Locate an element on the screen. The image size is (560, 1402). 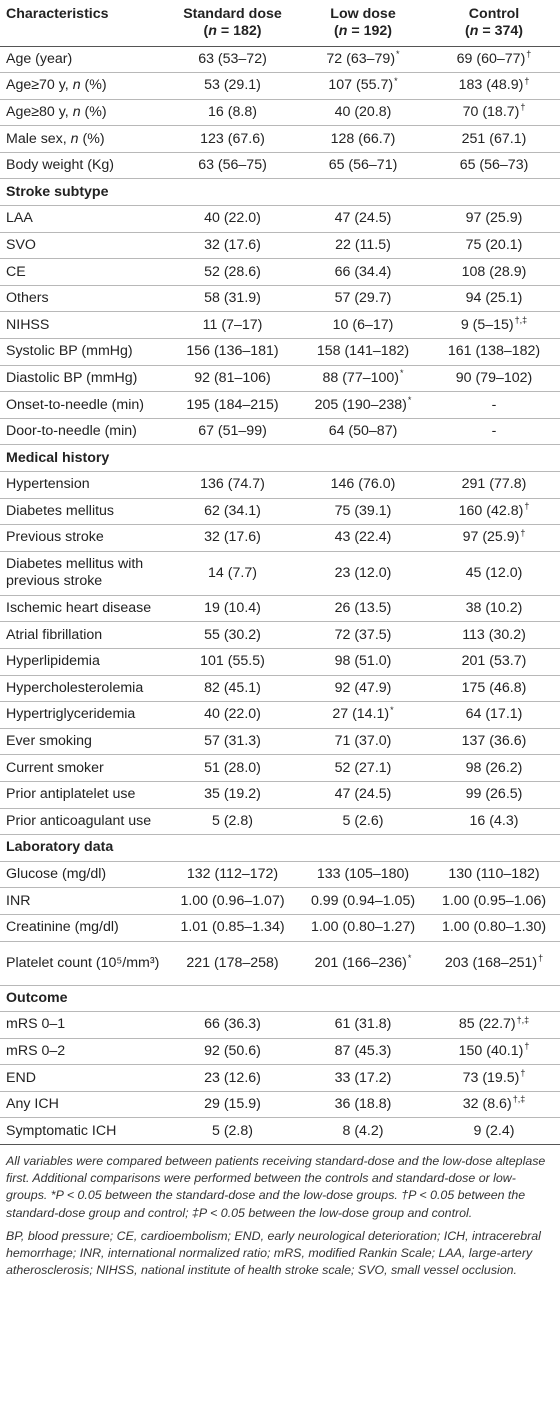
cell-value: 92 (81–106) is located at coordinates (232, 377).